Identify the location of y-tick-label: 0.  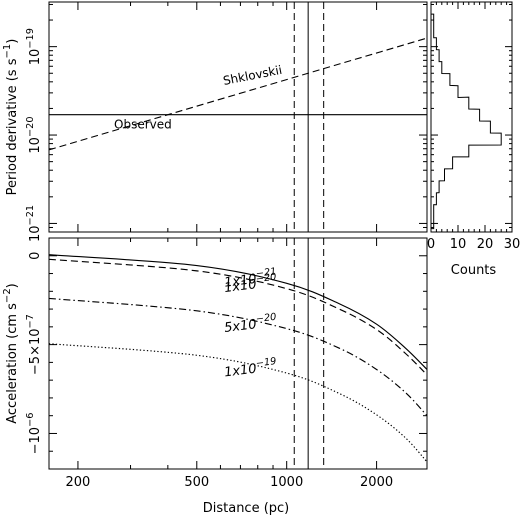
(35, 256).